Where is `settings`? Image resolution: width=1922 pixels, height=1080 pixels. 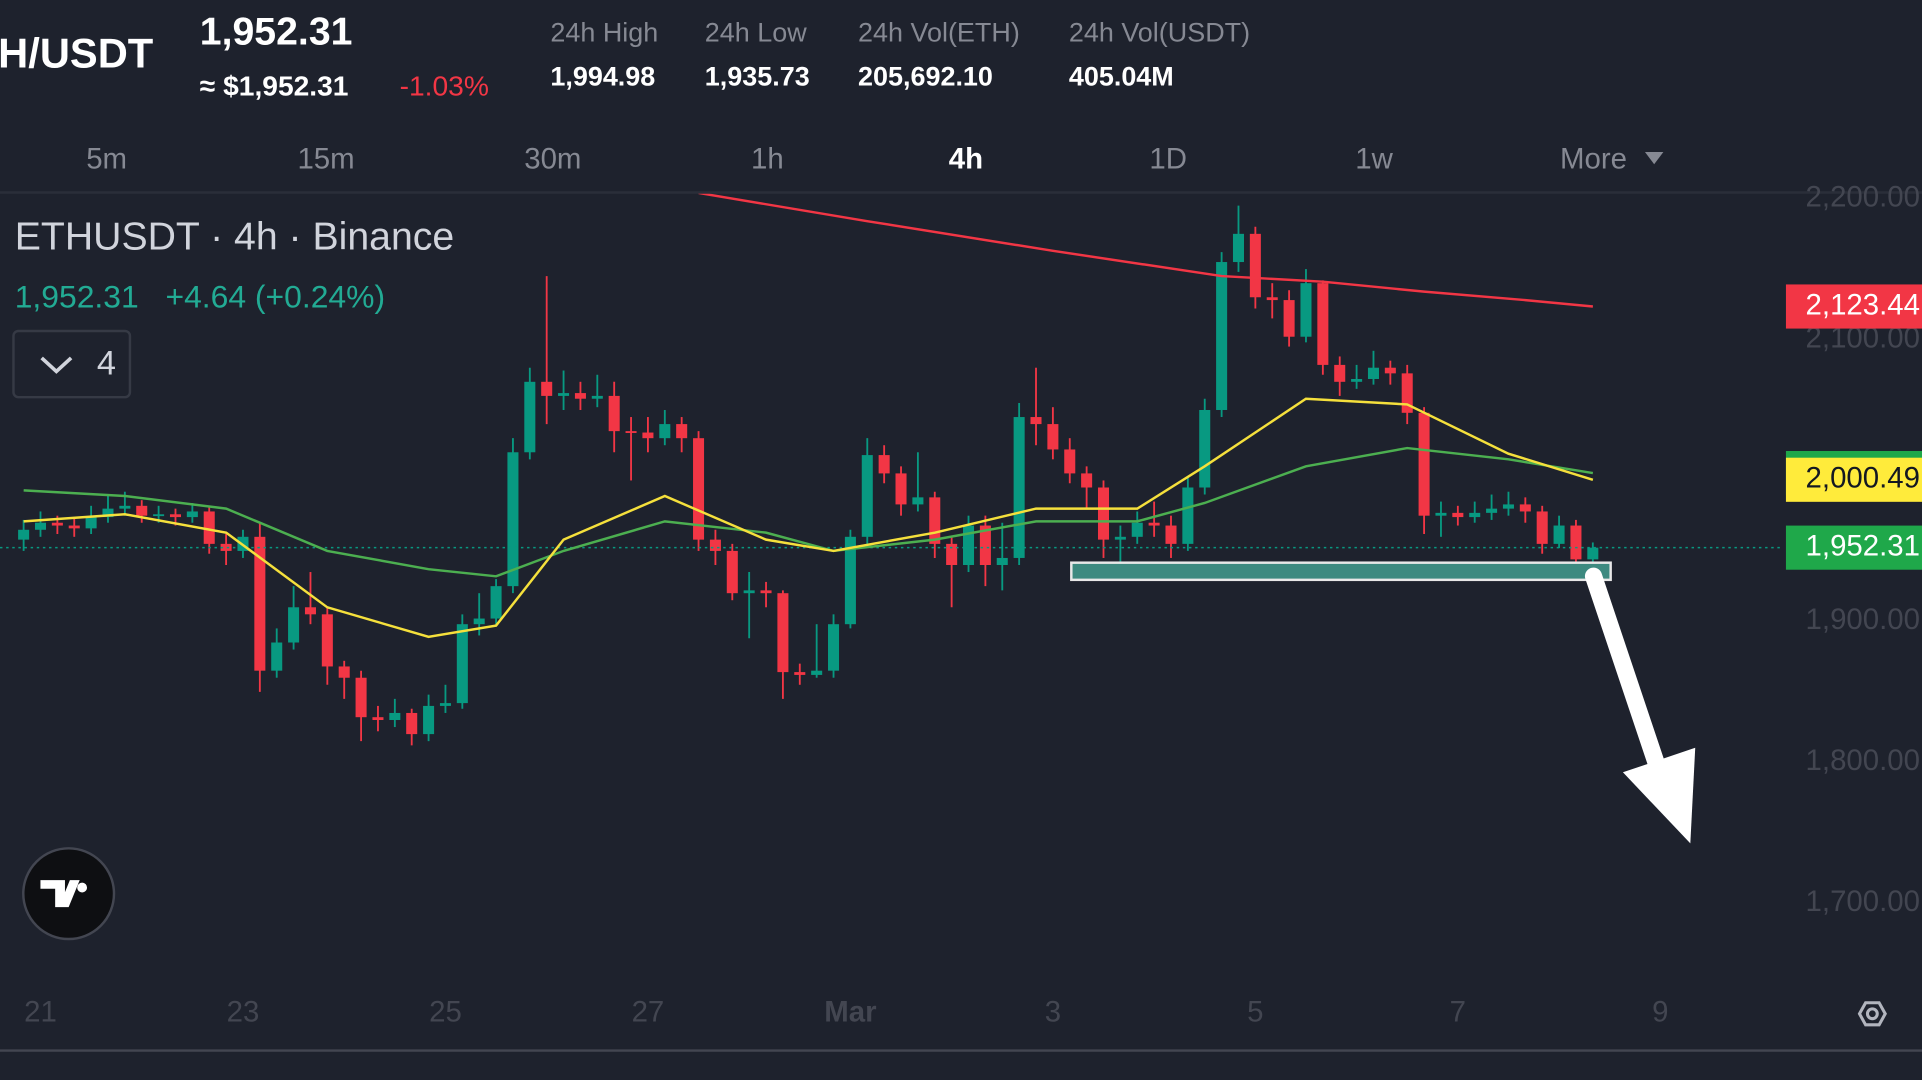 settings is located at coordinates (1872, 1014).